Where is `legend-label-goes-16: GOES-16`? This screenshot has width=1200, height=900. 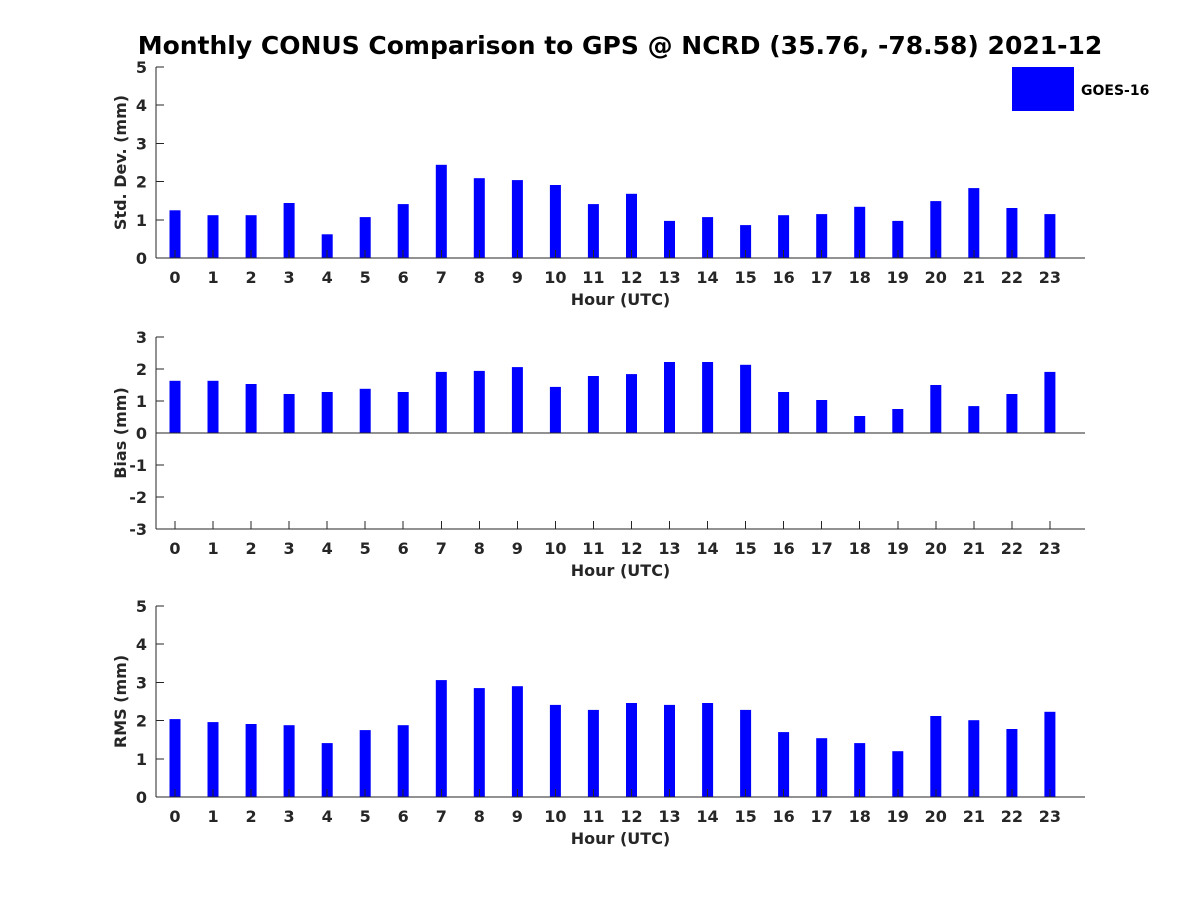
legend-label-goes-16: GOES-16 is located at coordinates (1115, 91).